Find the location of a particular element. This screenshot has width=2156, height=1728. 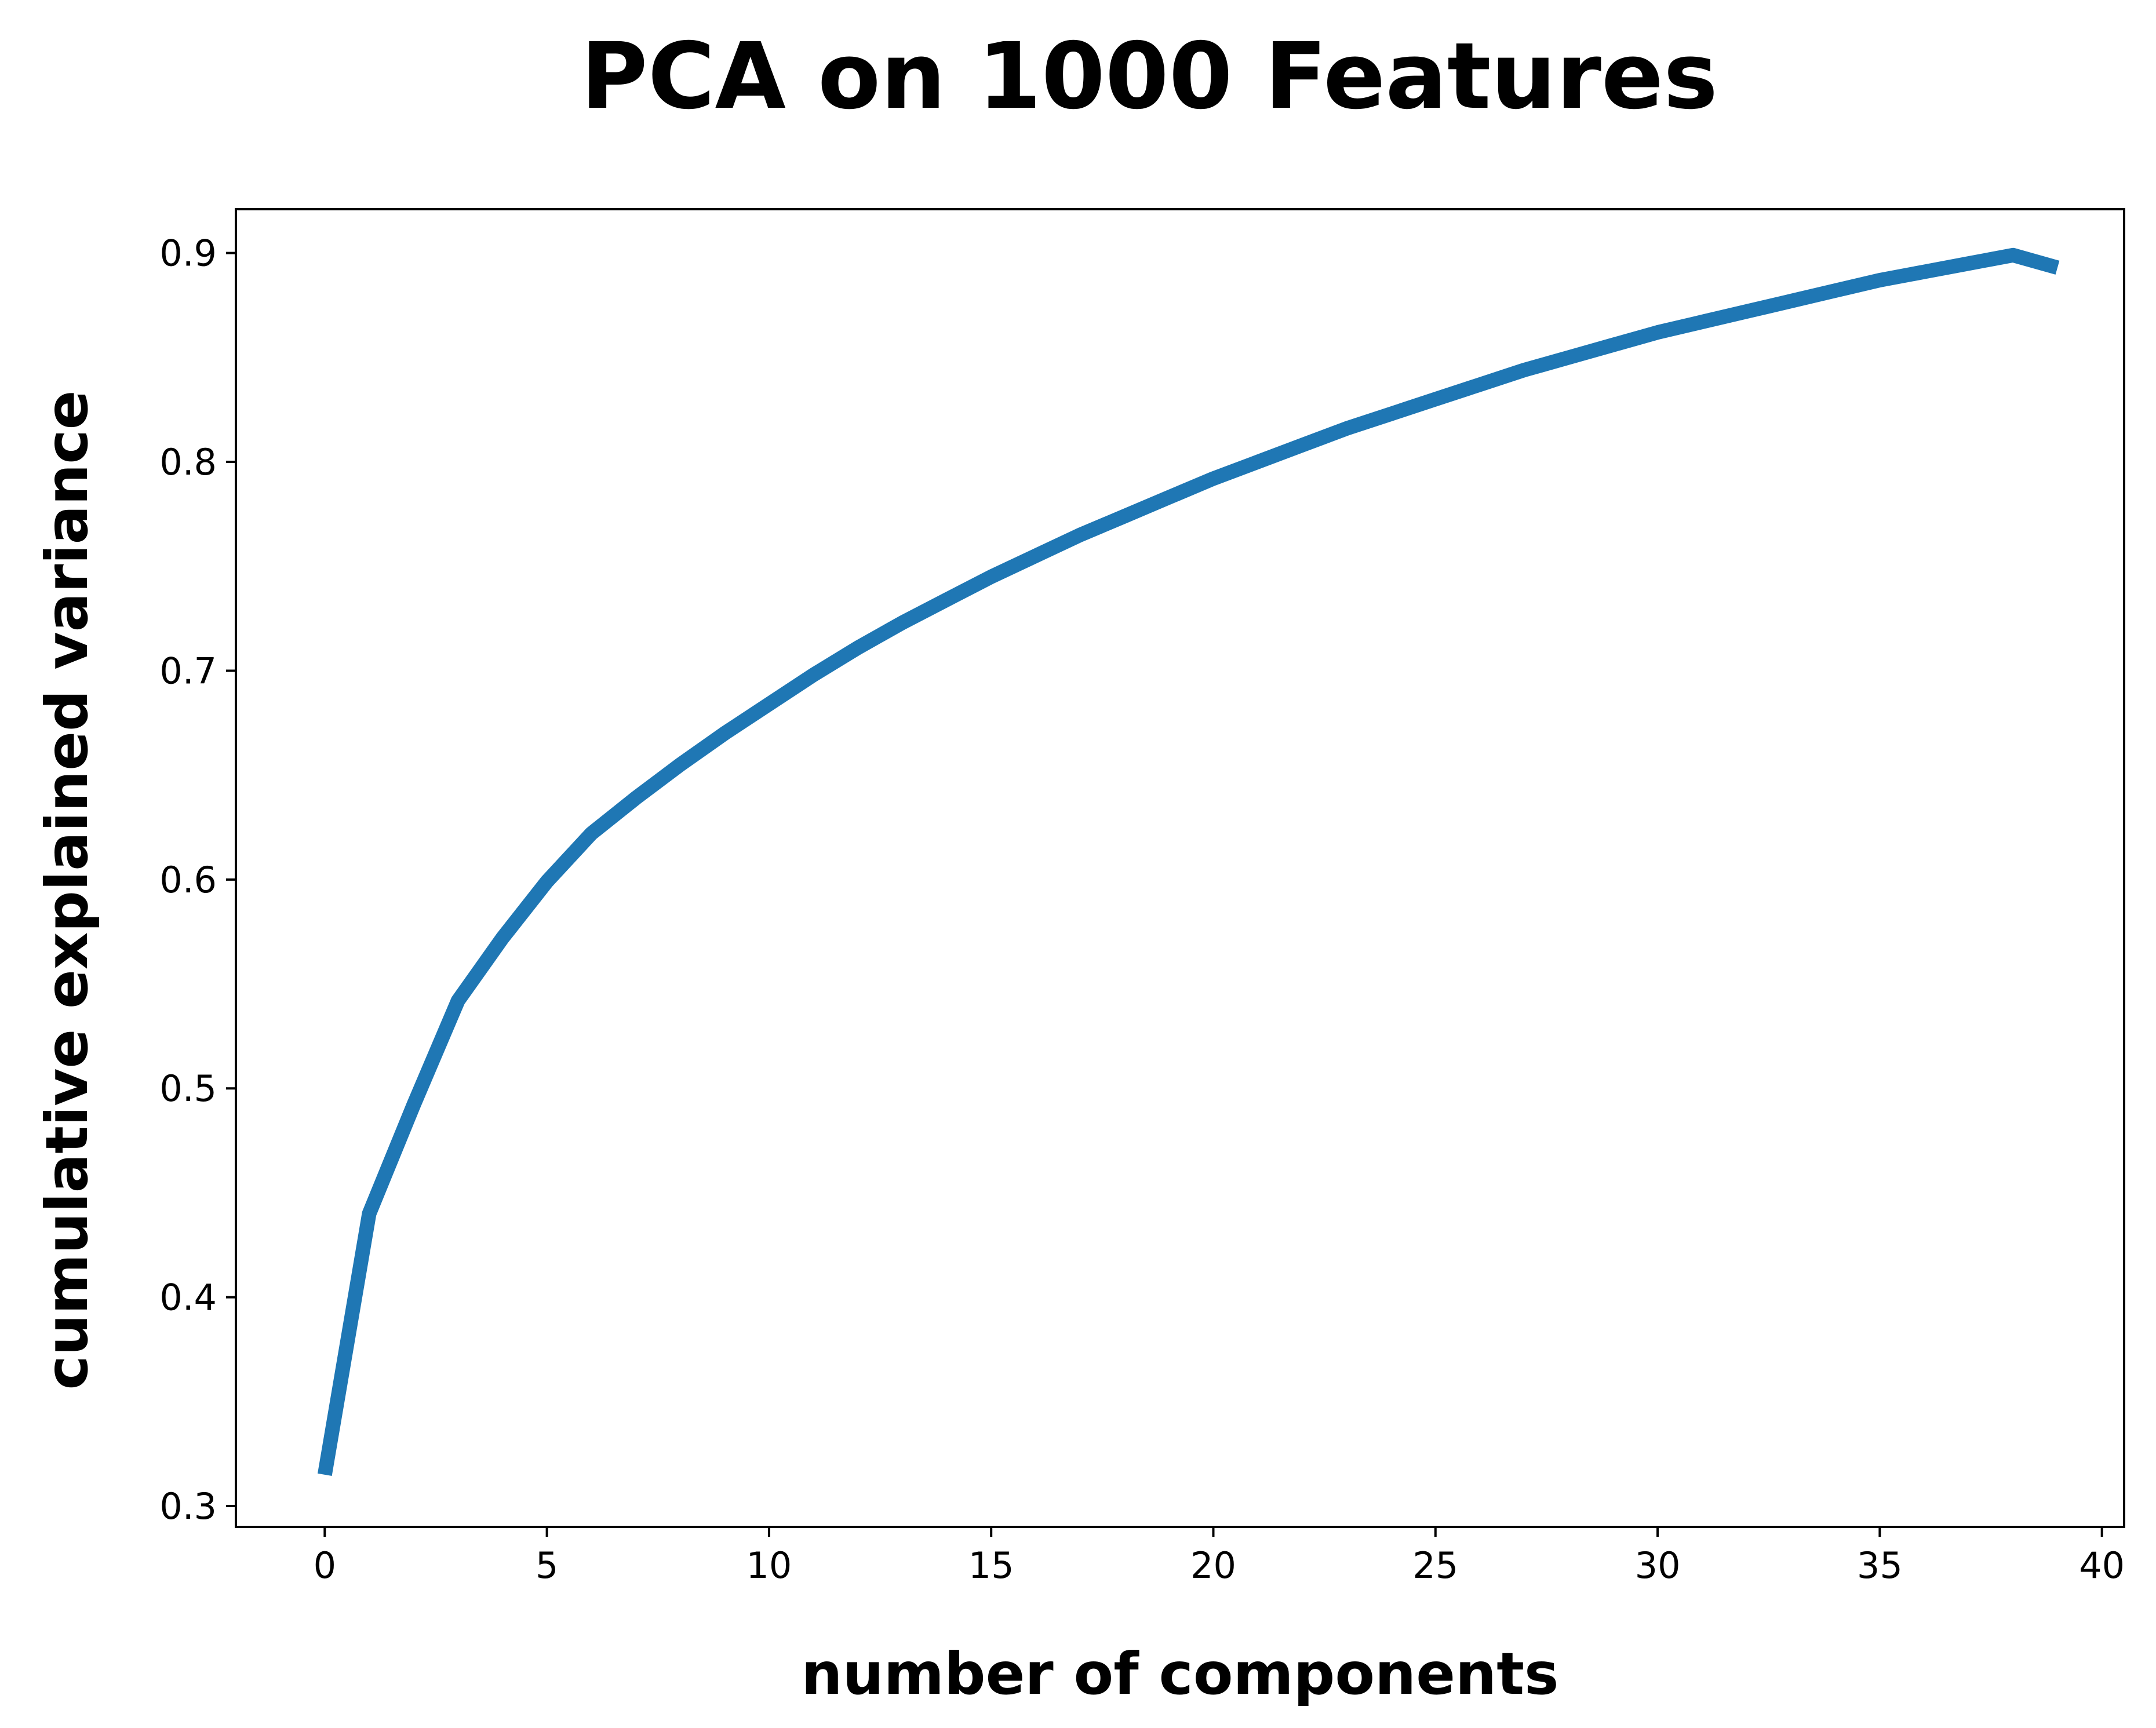

x-tick-label: 20 is located at coordinates (1213, 1565).